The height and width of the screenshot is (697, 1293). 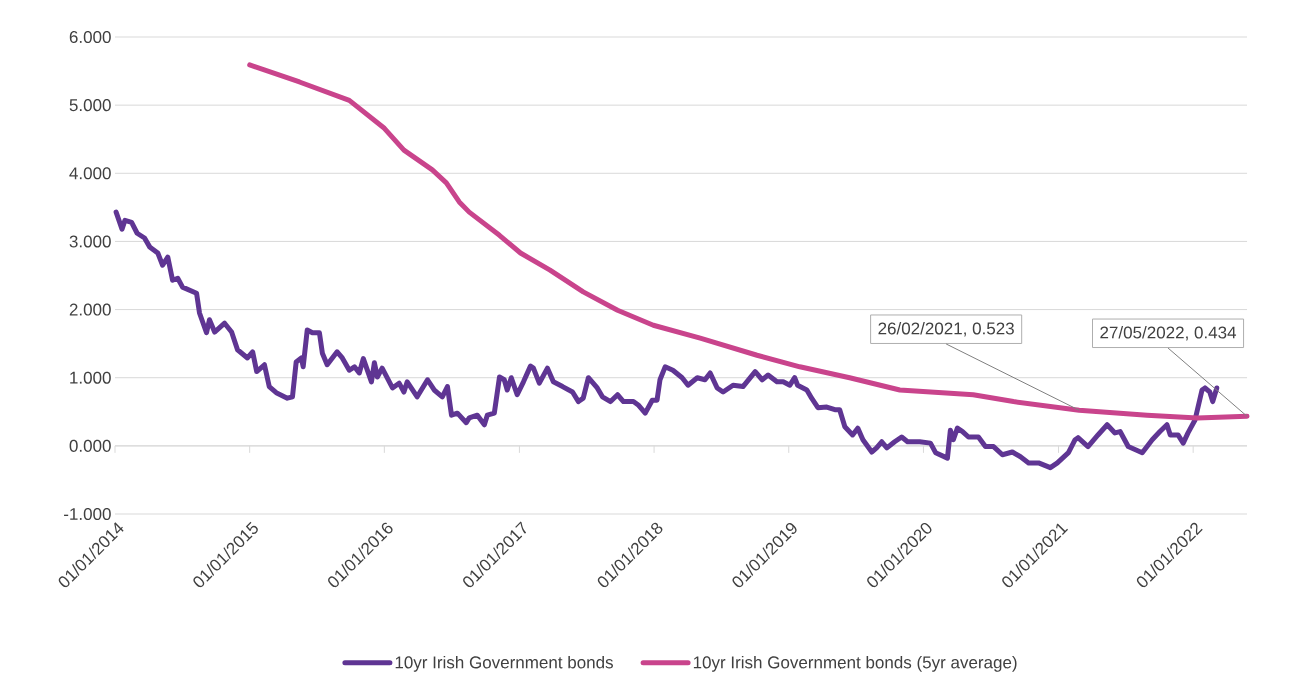 I want to click on y-tick-label: 6.000, so click(x=90, y=37).